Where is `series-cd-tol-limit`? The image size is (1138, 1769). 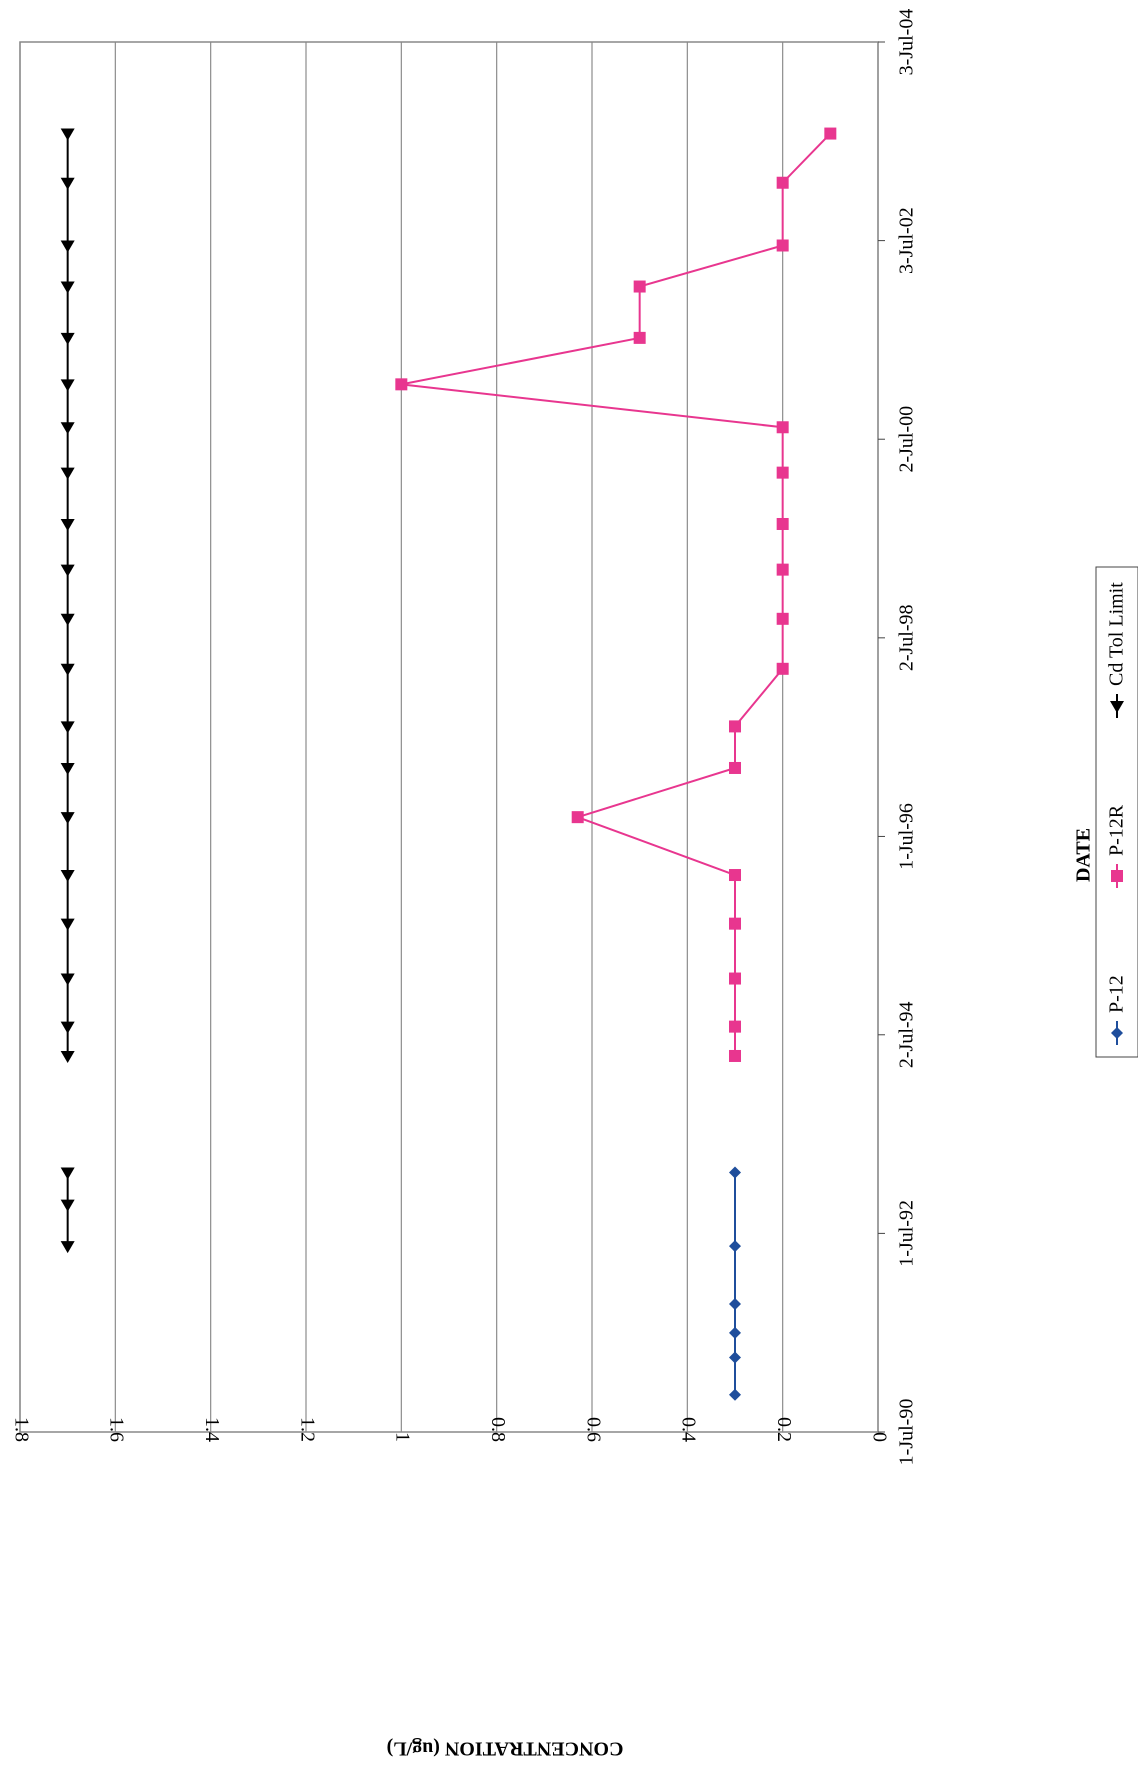 series-cd-tol-limit is located at coordinates (67, 691).